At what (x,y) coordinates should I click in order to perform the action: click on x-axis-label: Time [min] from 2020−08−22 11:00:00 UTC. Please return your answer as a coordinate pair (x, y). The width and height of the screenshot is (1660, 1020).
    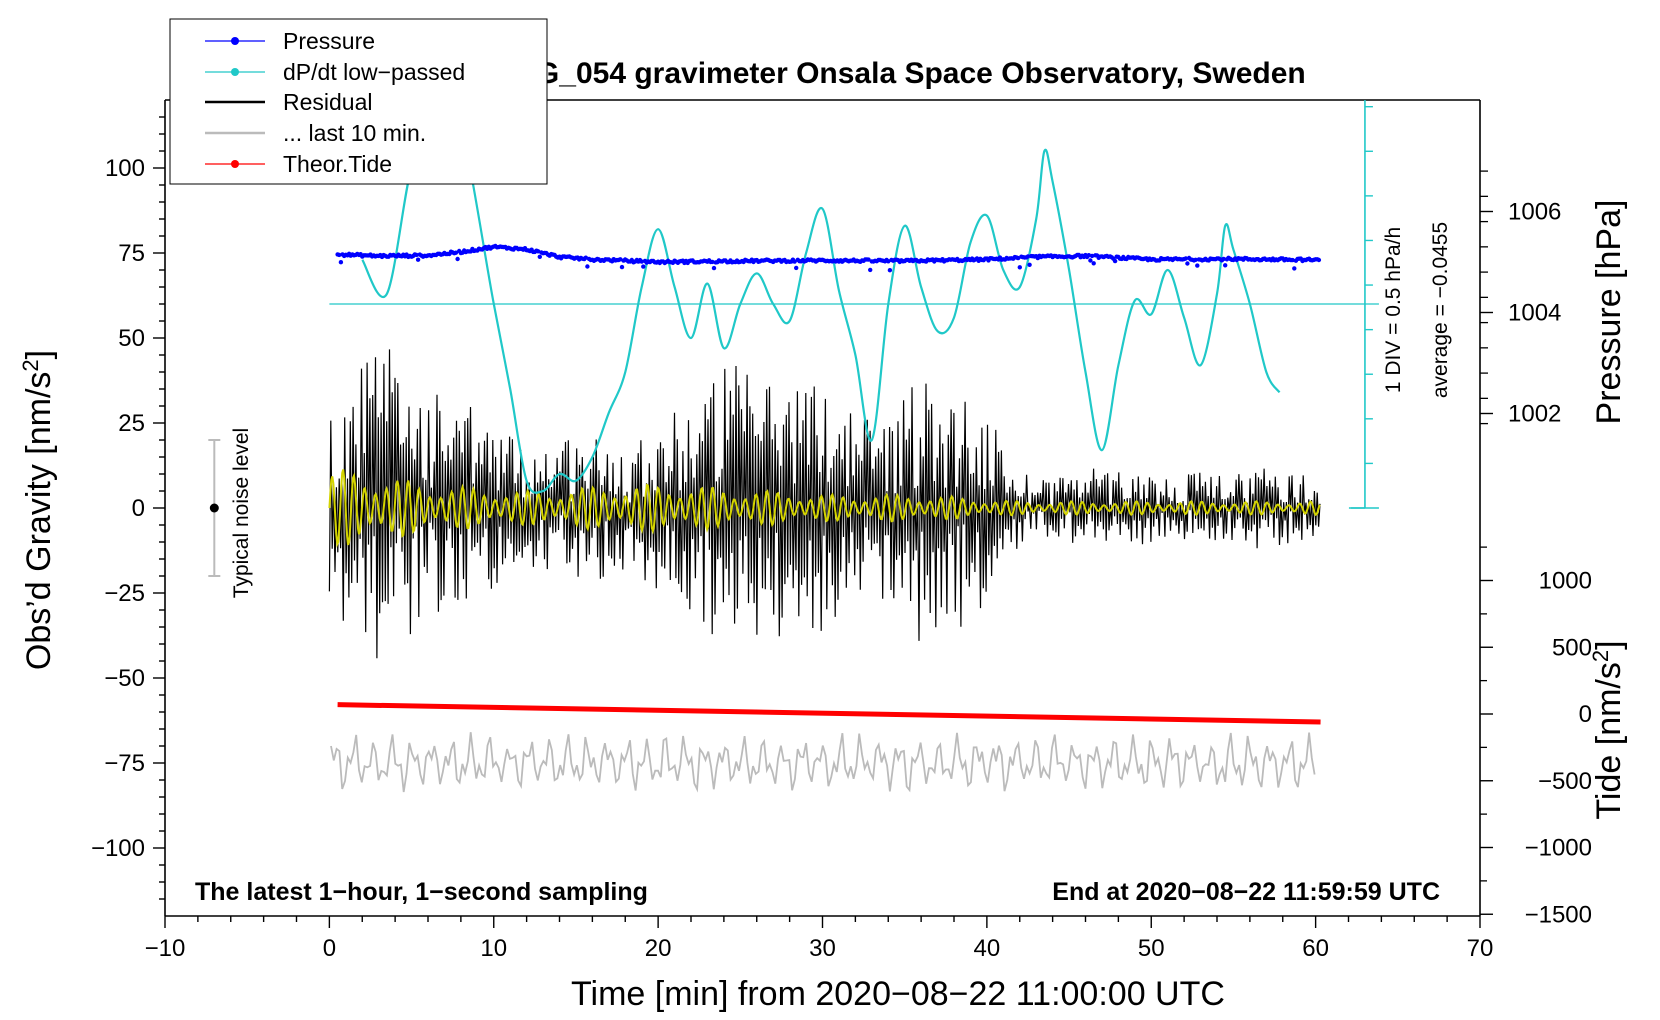
    Looking at the image, I should click on (898, 994).